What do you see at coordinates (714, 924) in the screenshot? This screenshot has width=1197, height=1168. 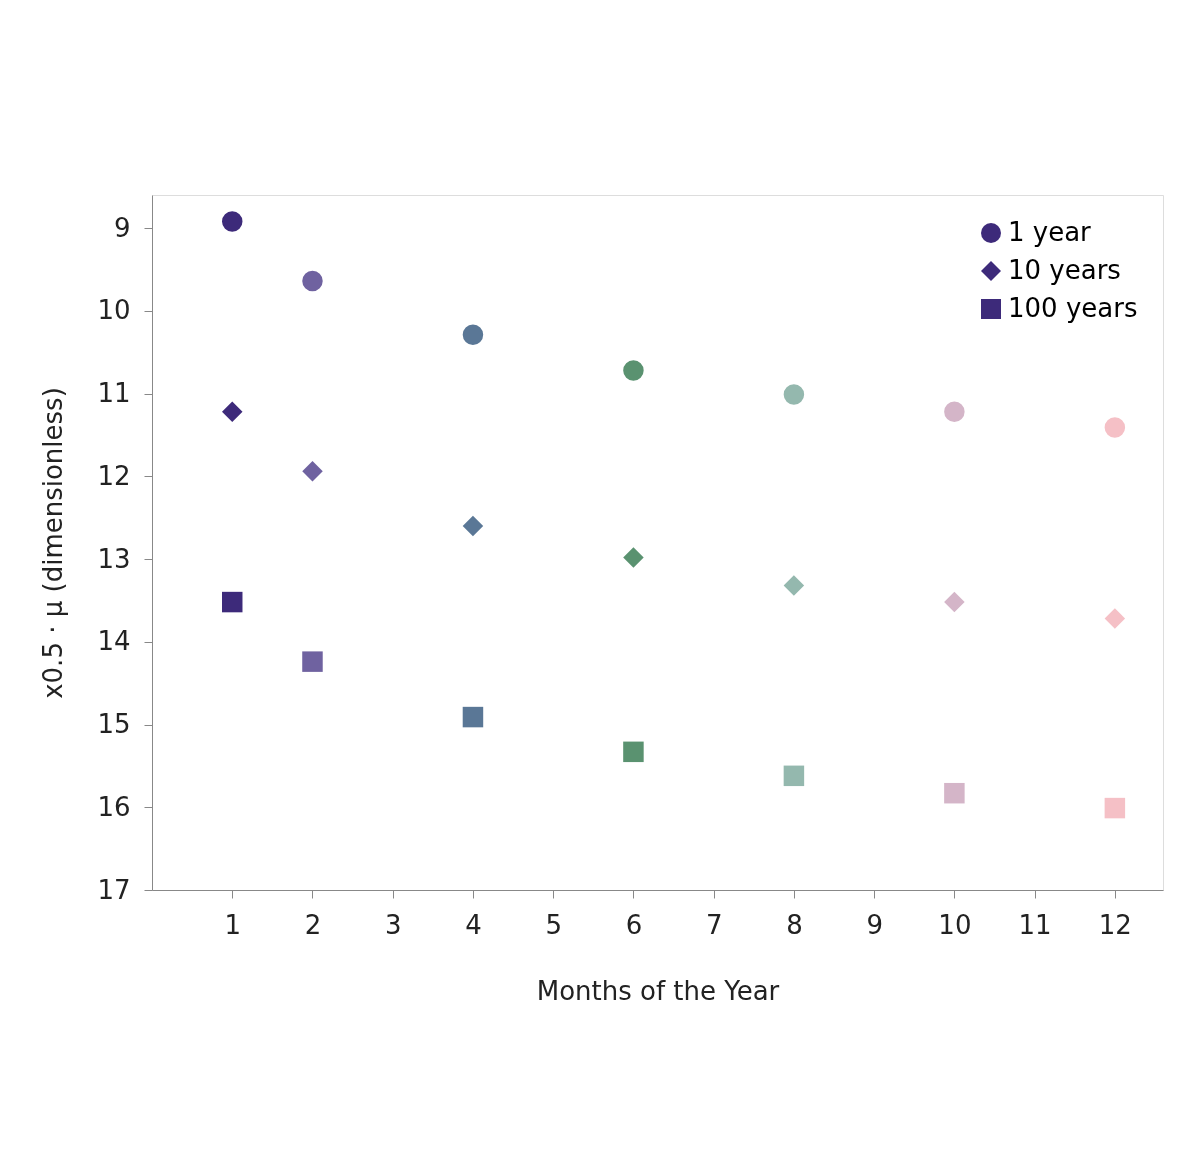 I see `x-tick-label: 7` at bounding box center [714, 924].